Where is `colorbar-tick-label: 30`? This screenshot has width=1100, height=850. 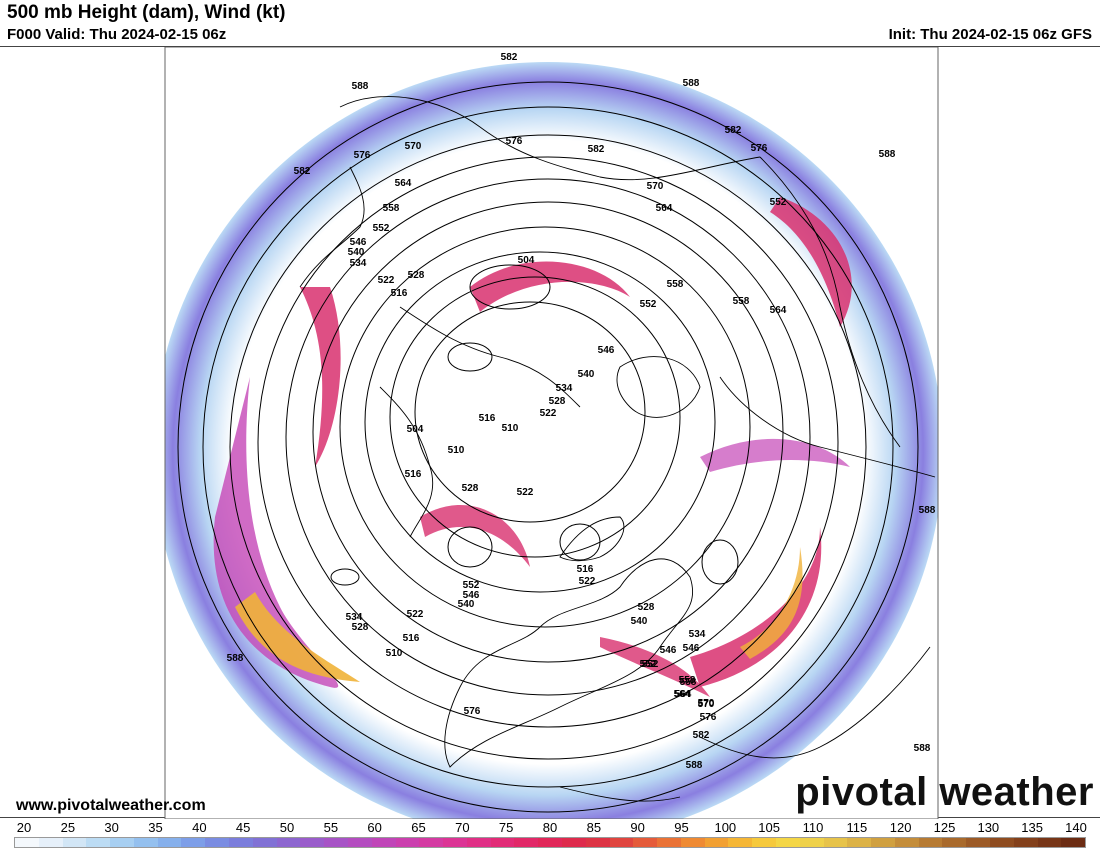 colorbar-tick-label: 30 is located at coordinates (111, 827).